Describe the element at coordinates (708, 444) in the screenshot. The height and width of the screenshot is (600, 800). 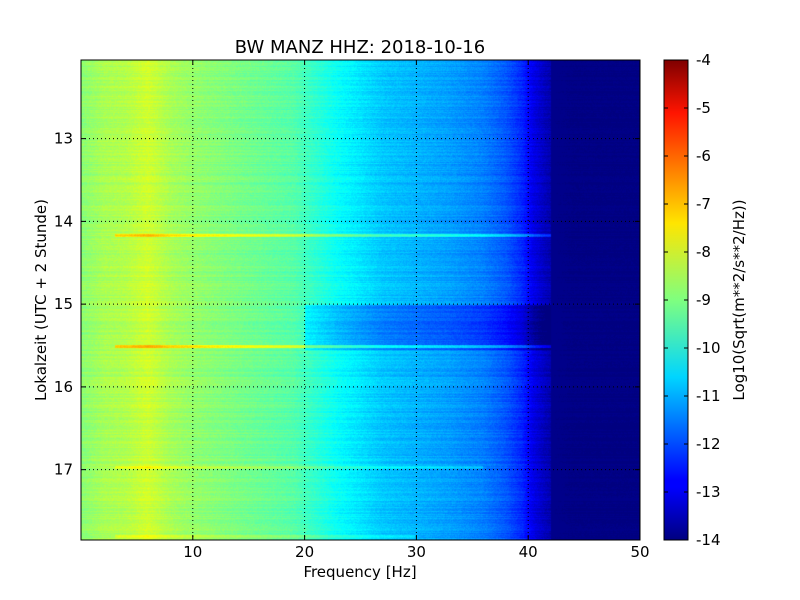
I see `colorbar-tick-label: -12` at that location.